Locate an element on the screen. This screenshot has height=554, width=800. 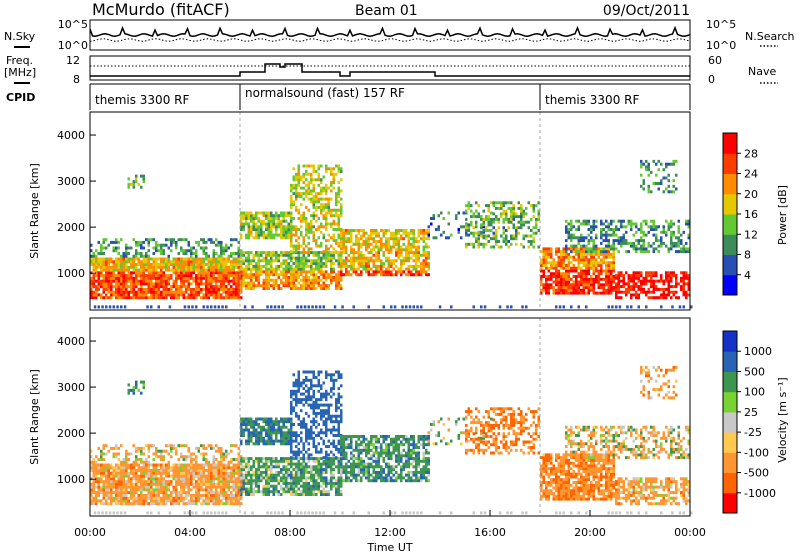
power-ytick-label: 3000 is located at coordinates (71, 181).